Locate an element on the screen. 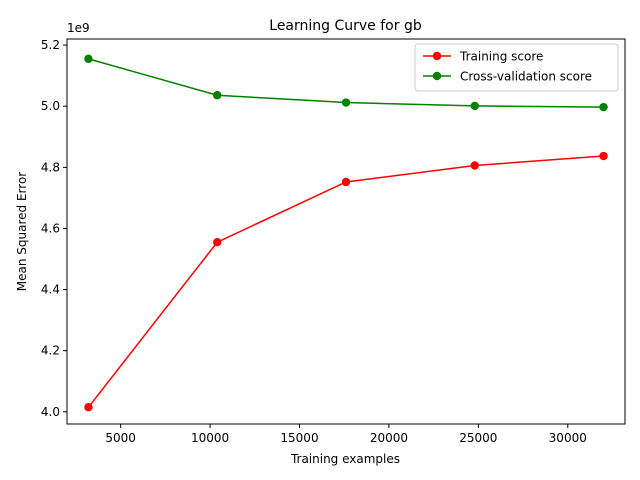  legend: Training score Cross-validation score is located at coordinates (516, 67).